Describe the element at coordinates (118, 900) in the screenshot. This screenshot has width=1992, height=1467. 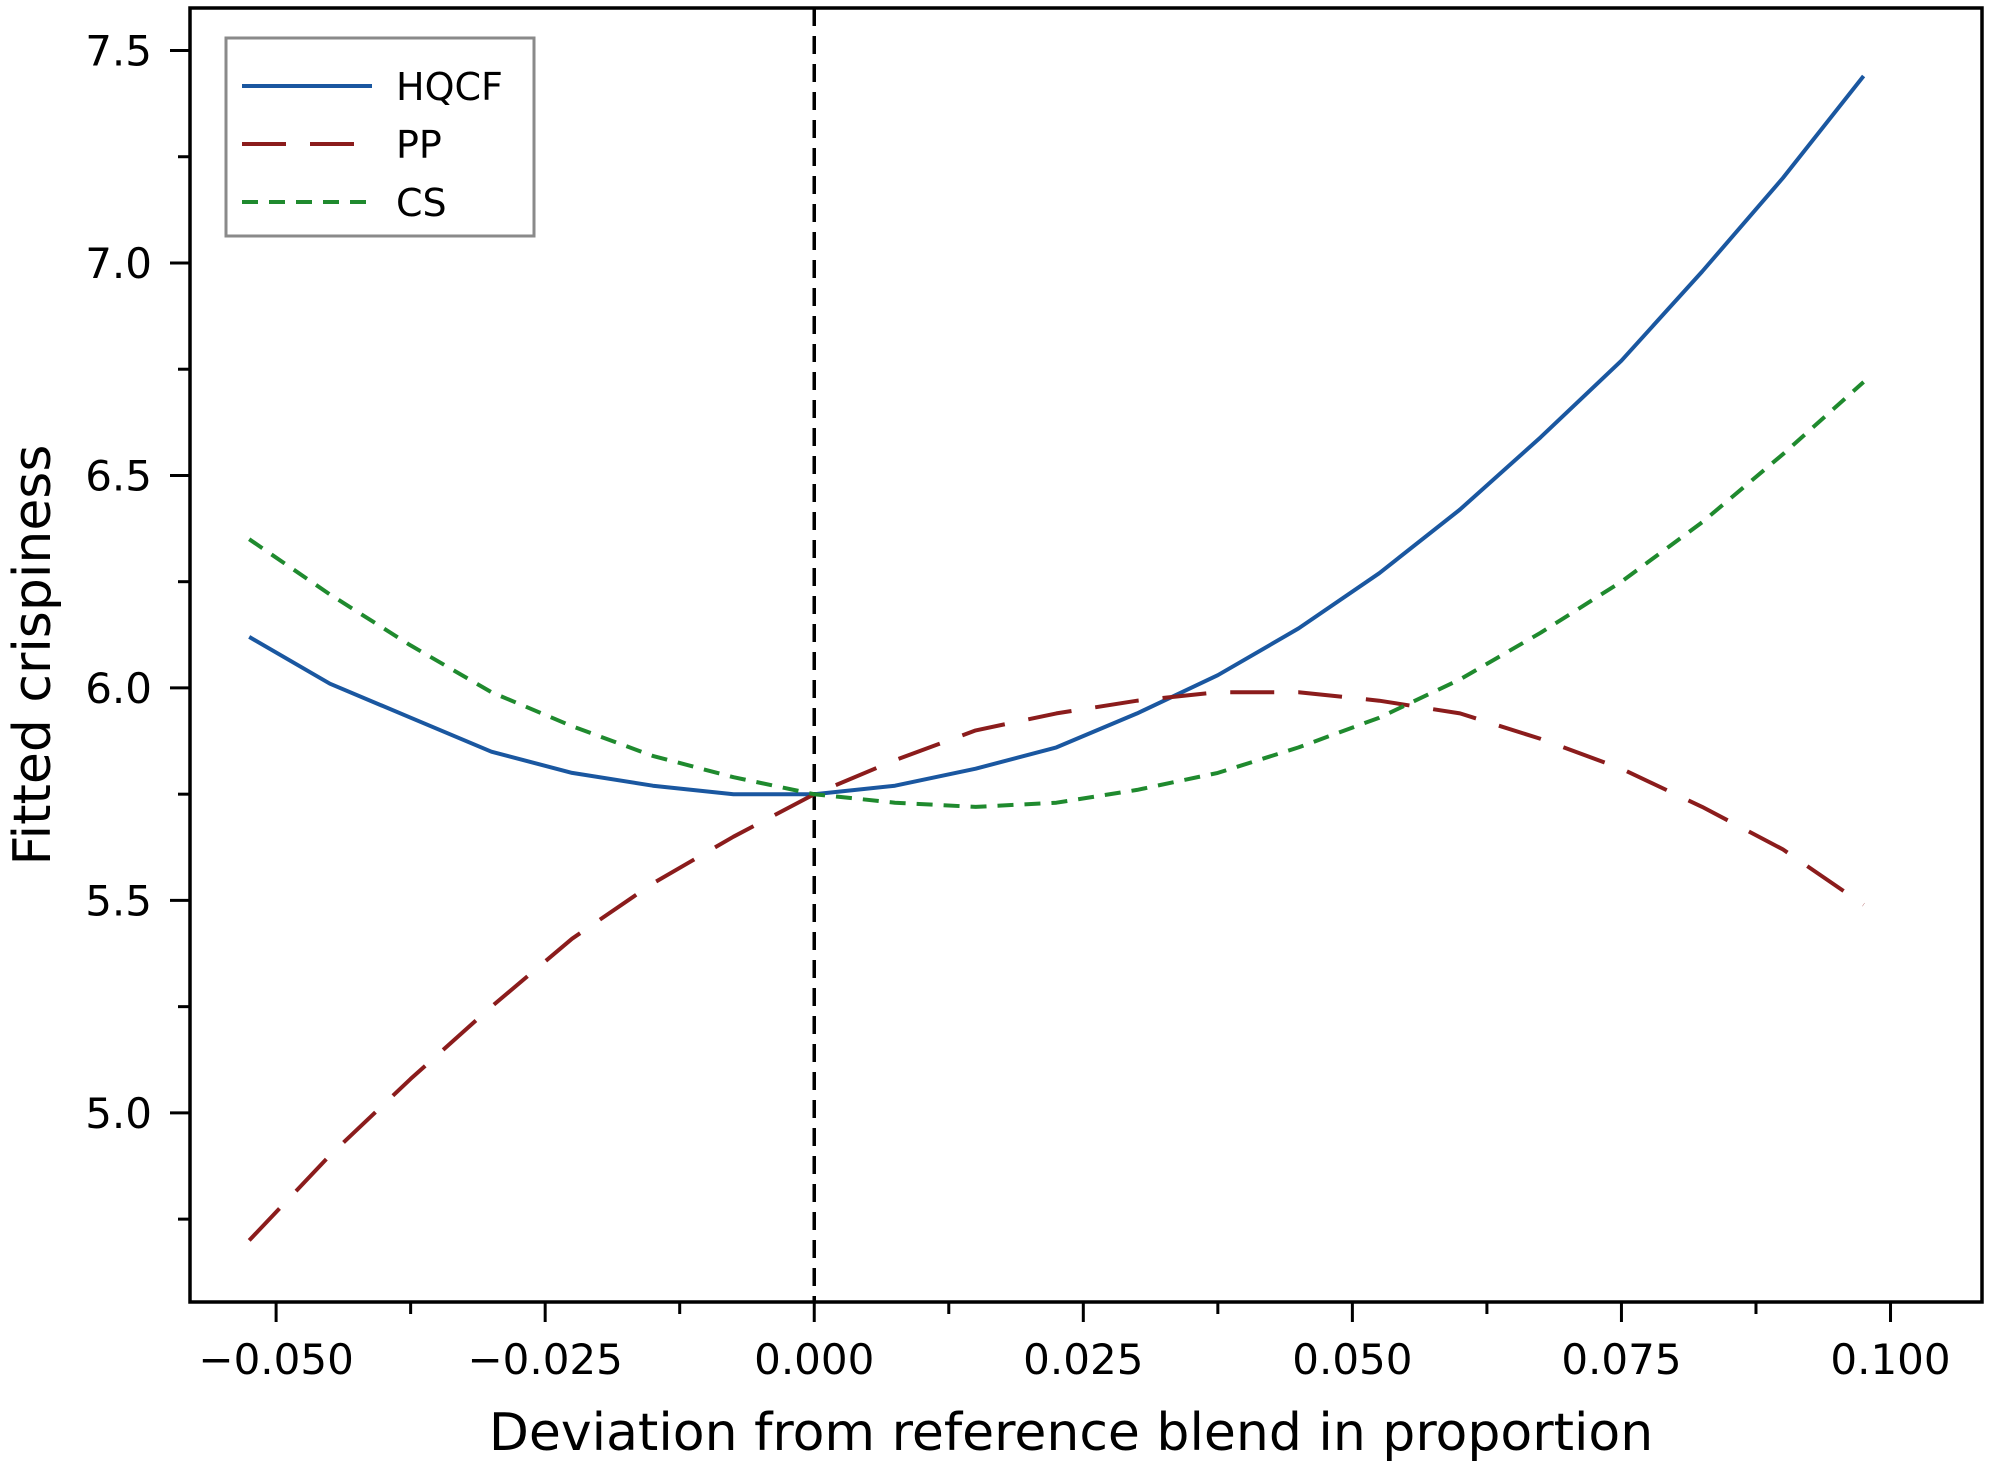
I see `y-tick-label: 5.5` at that location.